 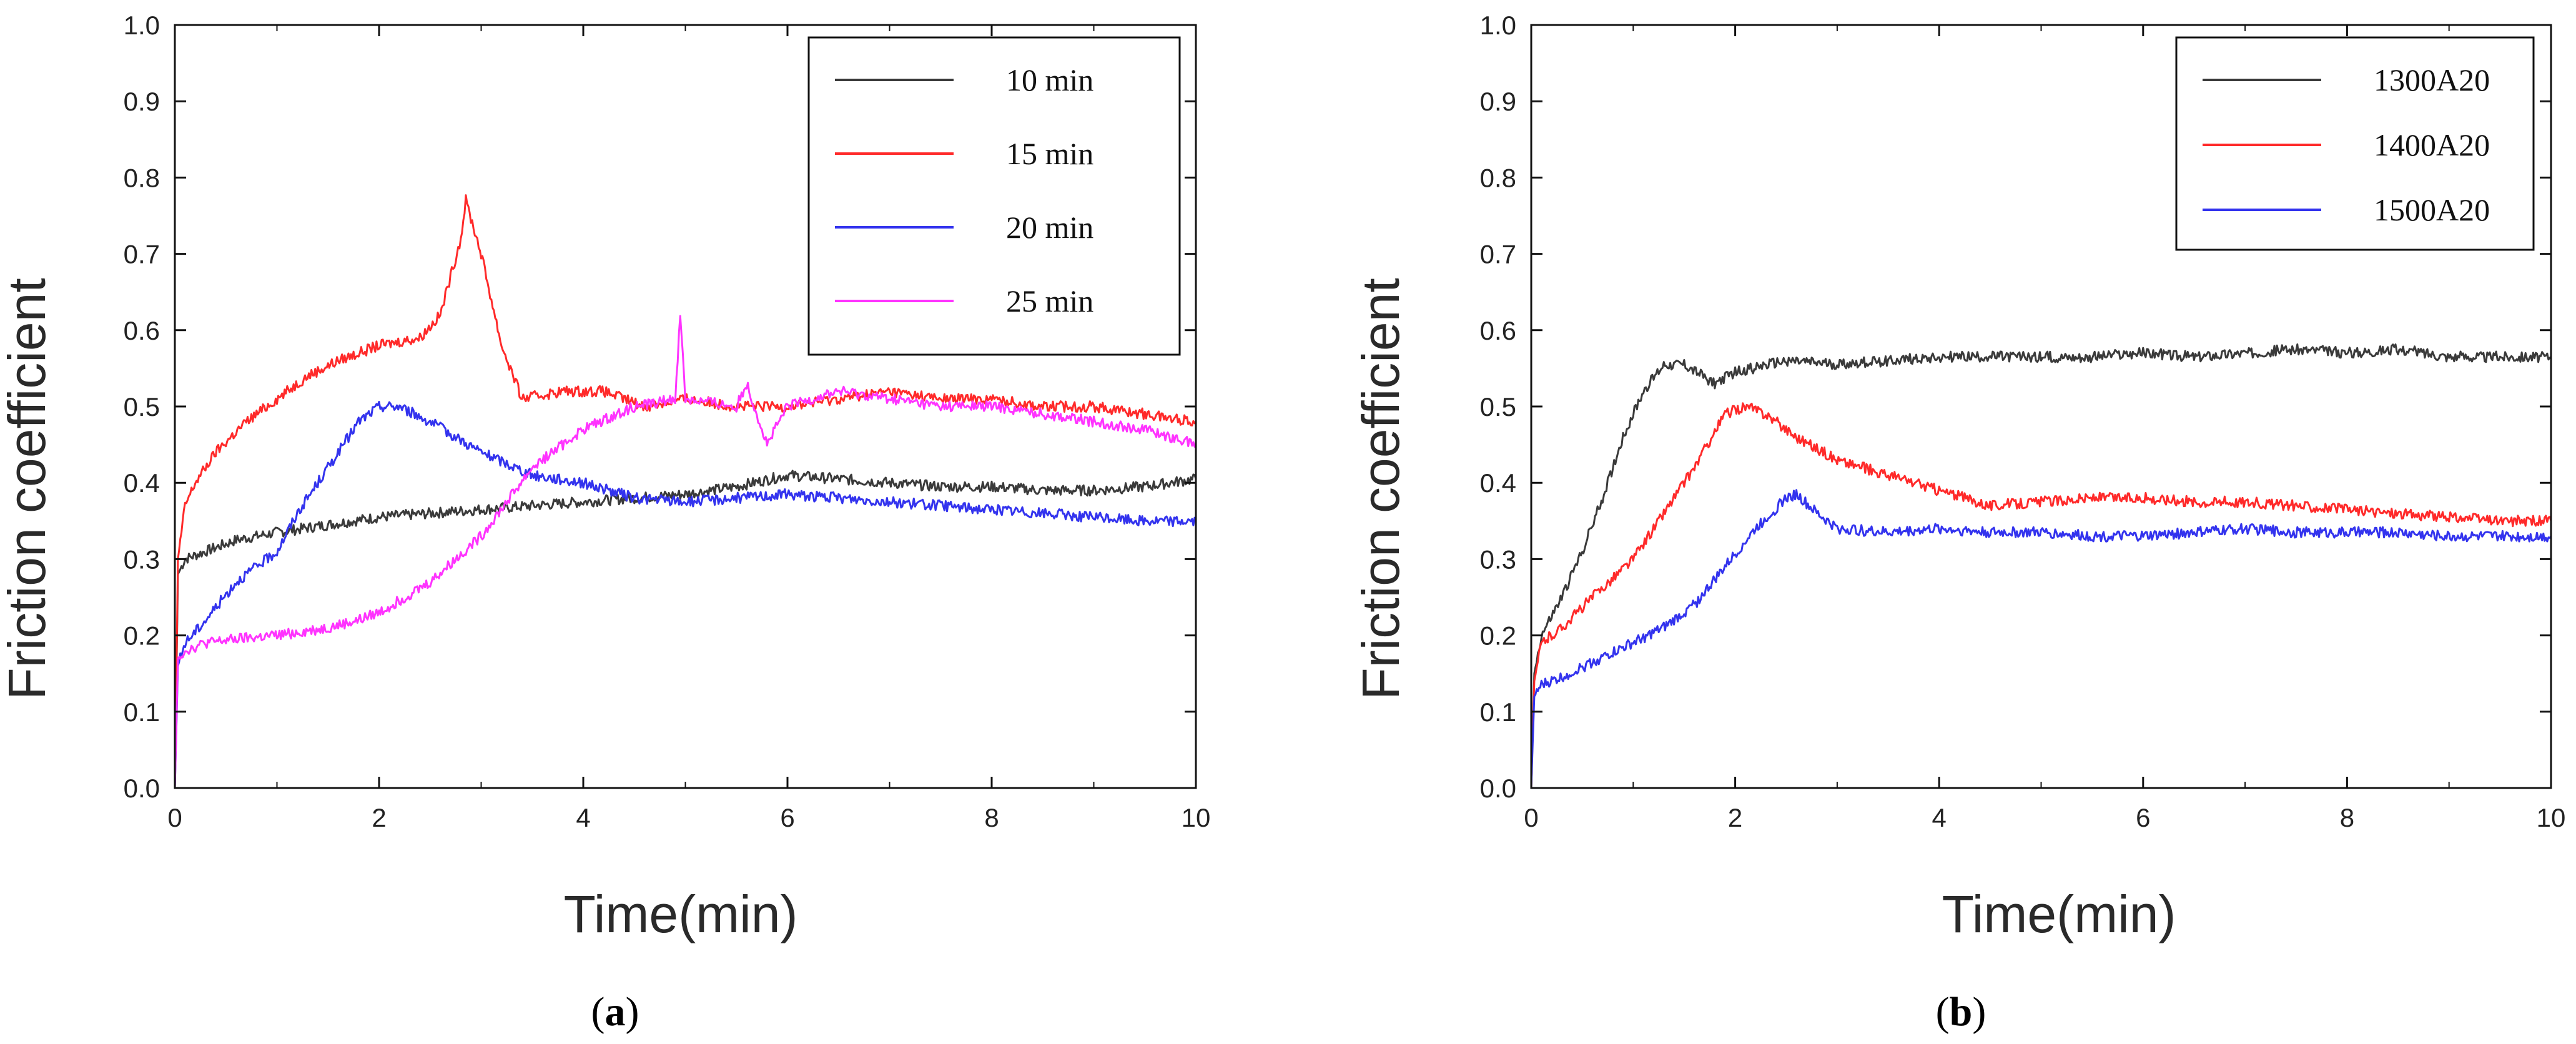 I want to click on panel-b-legend: 1300A20 1400A20 1500A20, so click(x=2355, y=143).